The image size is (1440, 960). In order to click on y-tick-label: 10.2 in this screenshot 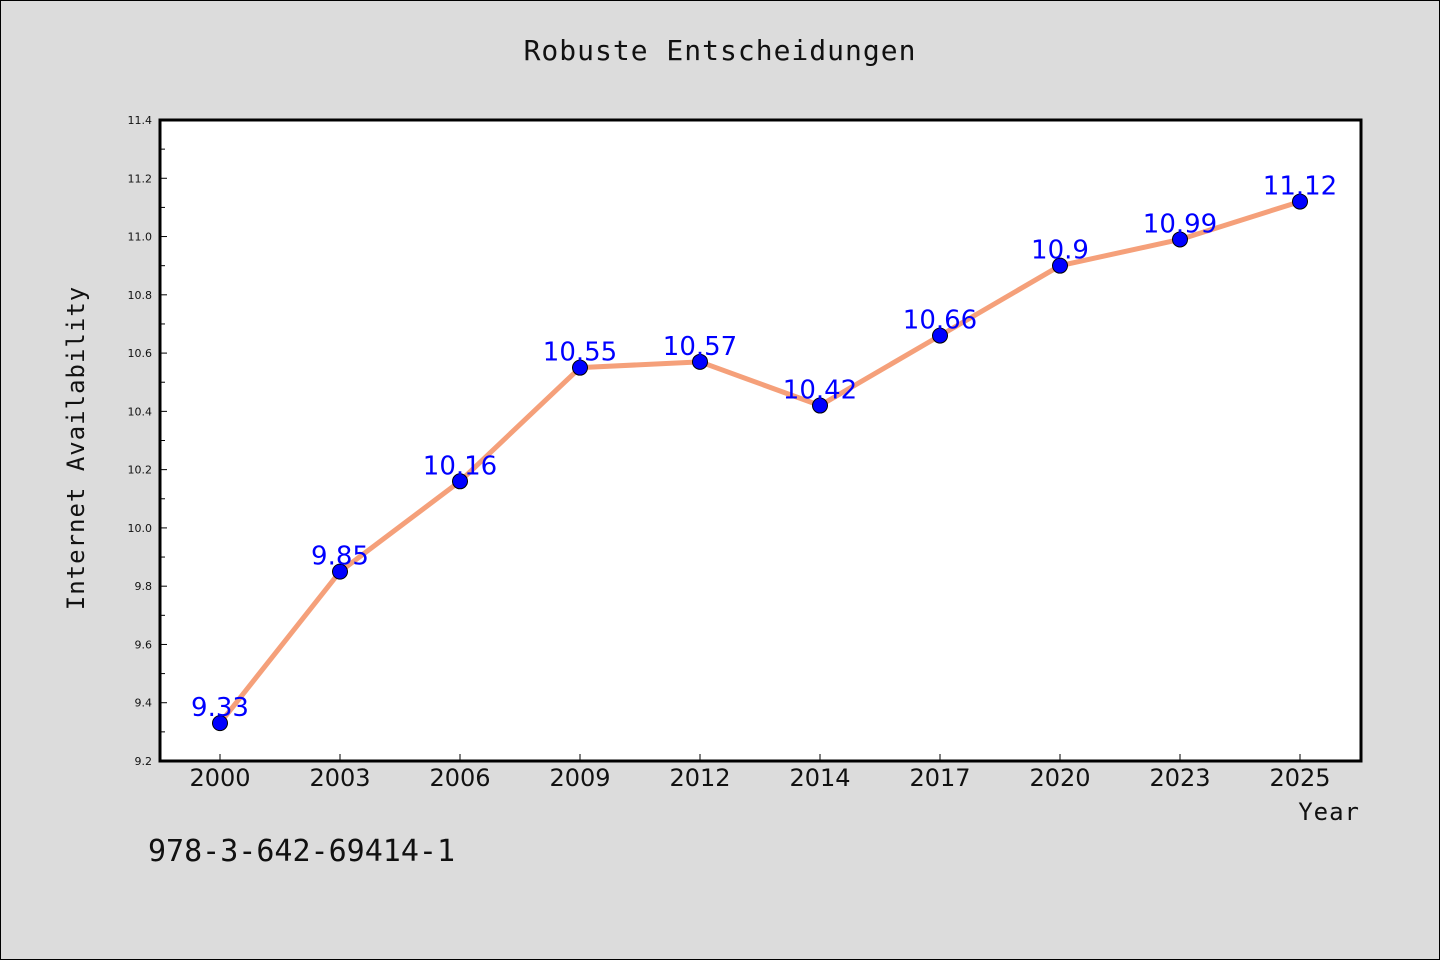, I will do `click(140, 470)`.